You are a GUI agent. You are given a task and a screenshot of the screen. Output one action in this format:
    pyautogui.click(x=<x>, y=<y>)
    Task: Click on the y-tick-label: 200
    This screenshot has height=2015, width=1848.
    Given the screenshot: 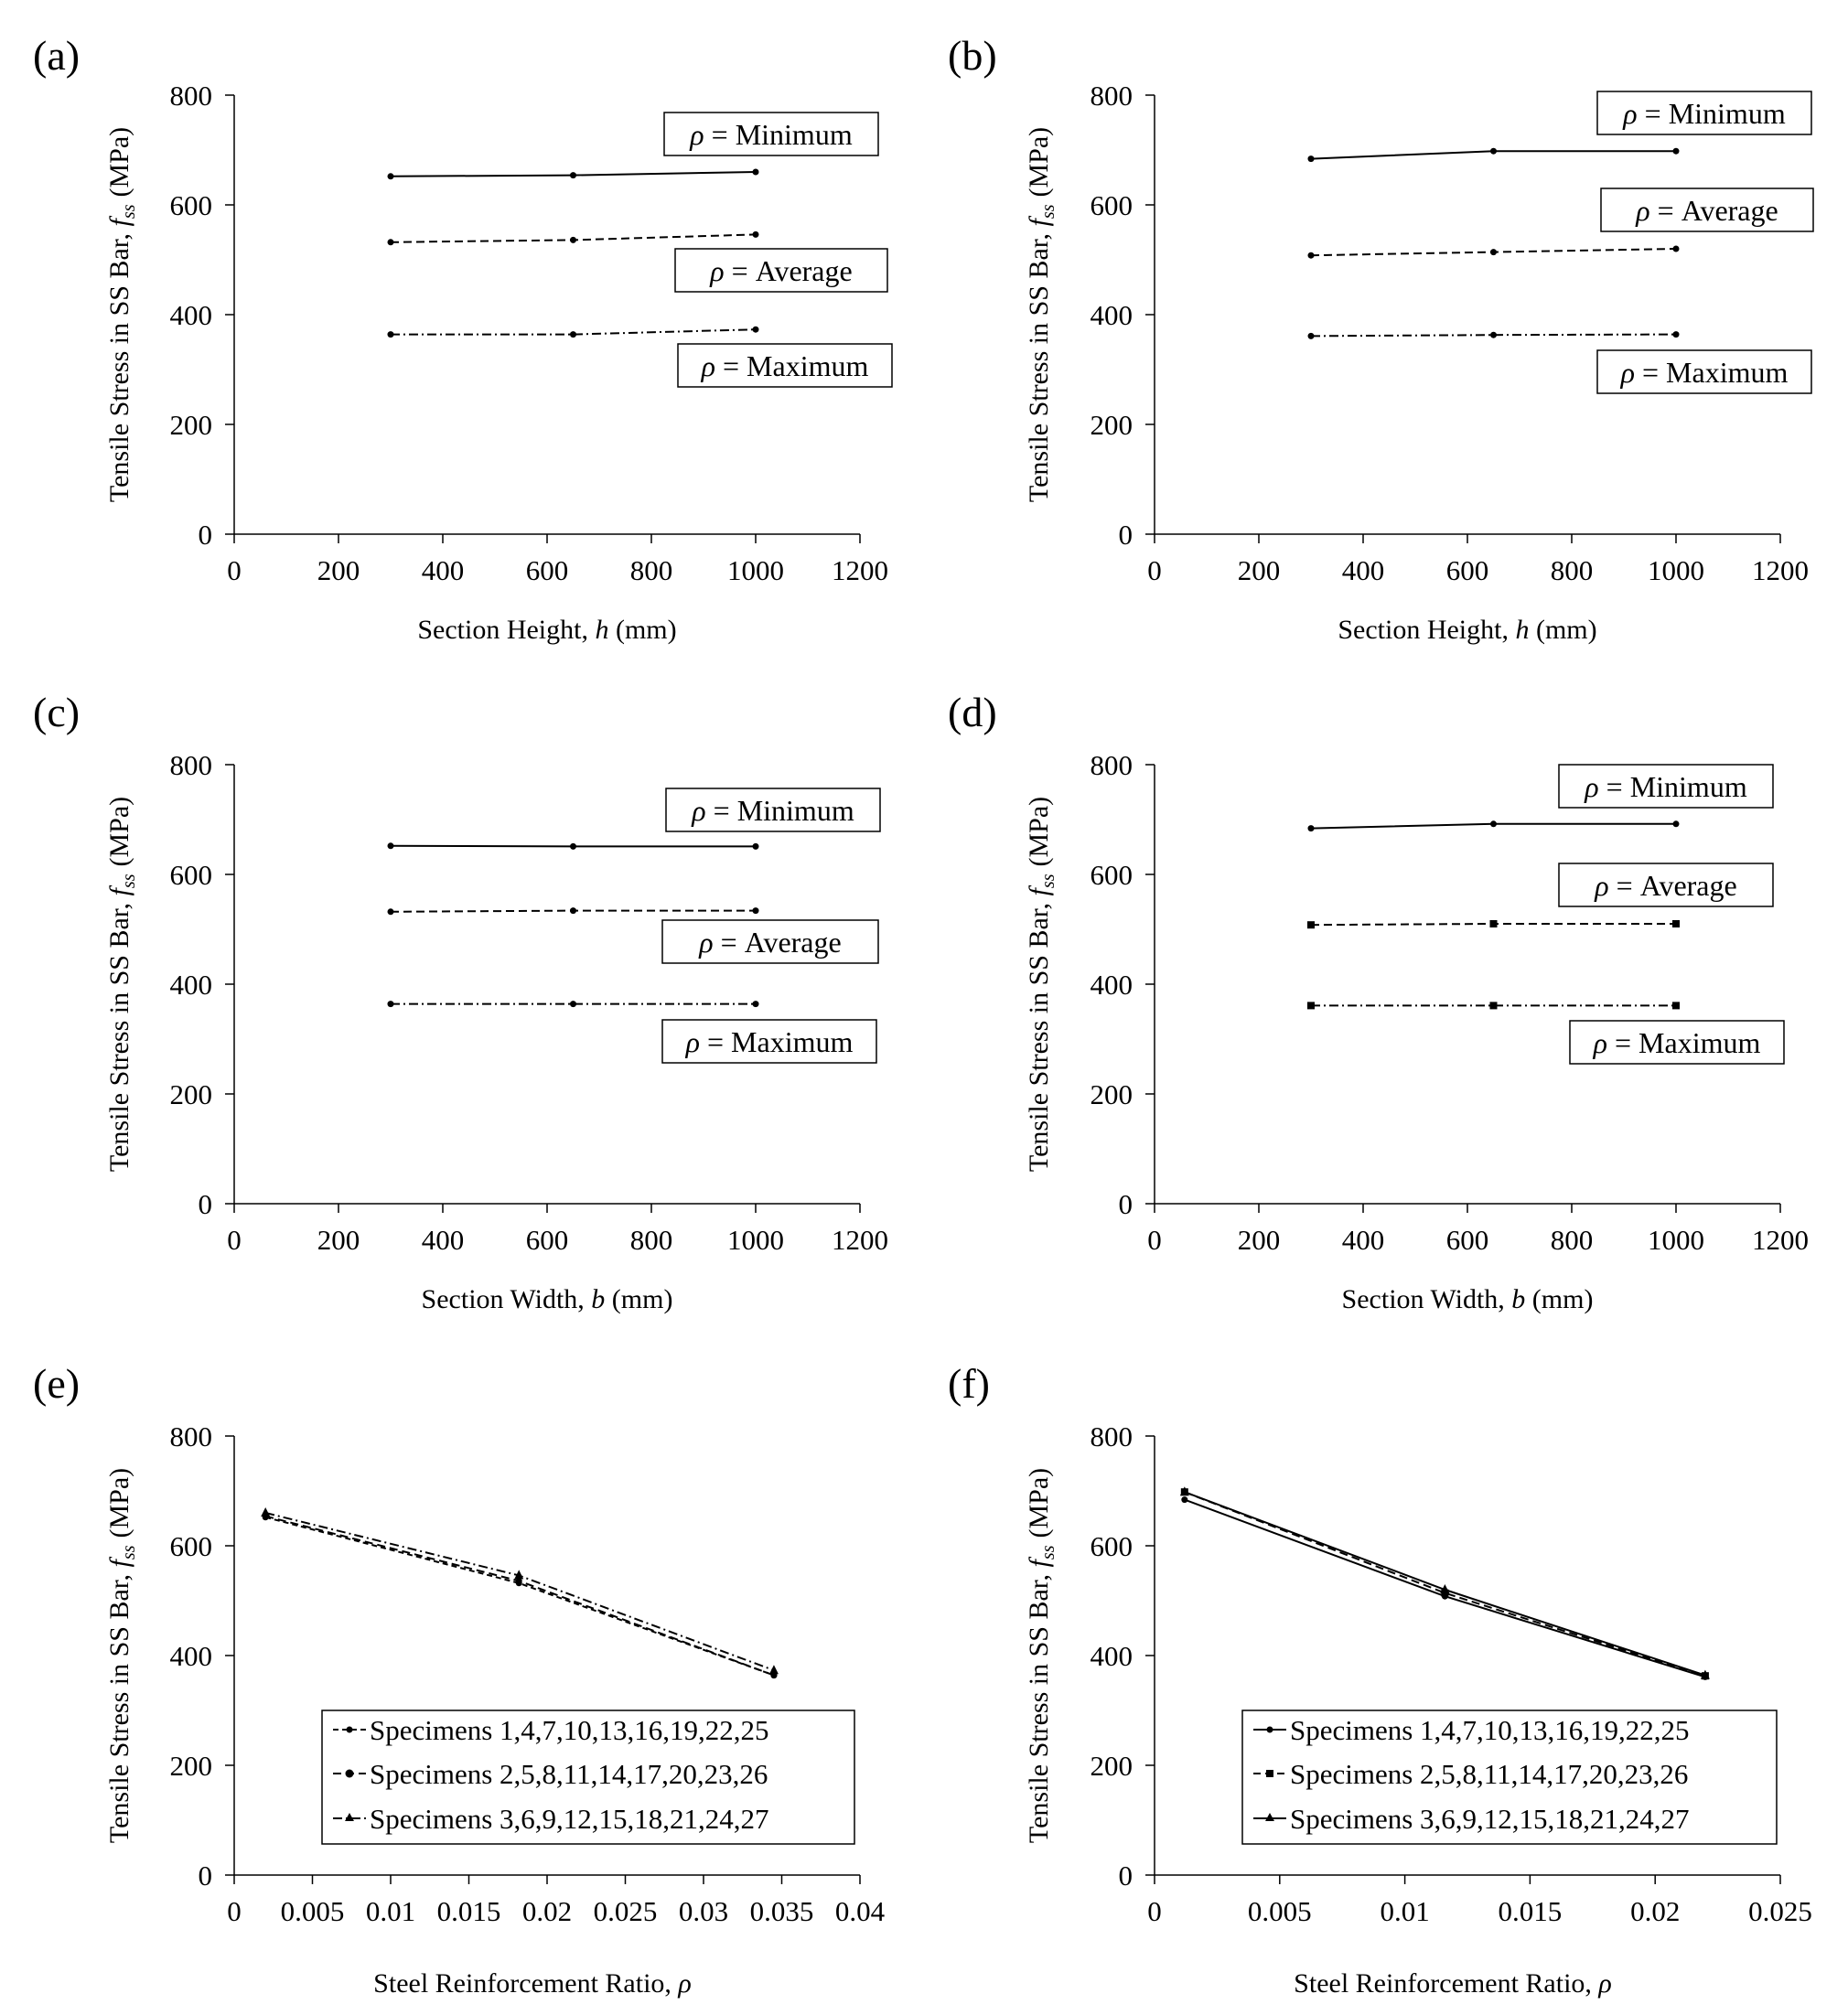 What is the action you would take?
    pyautogui.click(x=192, y=425)
    